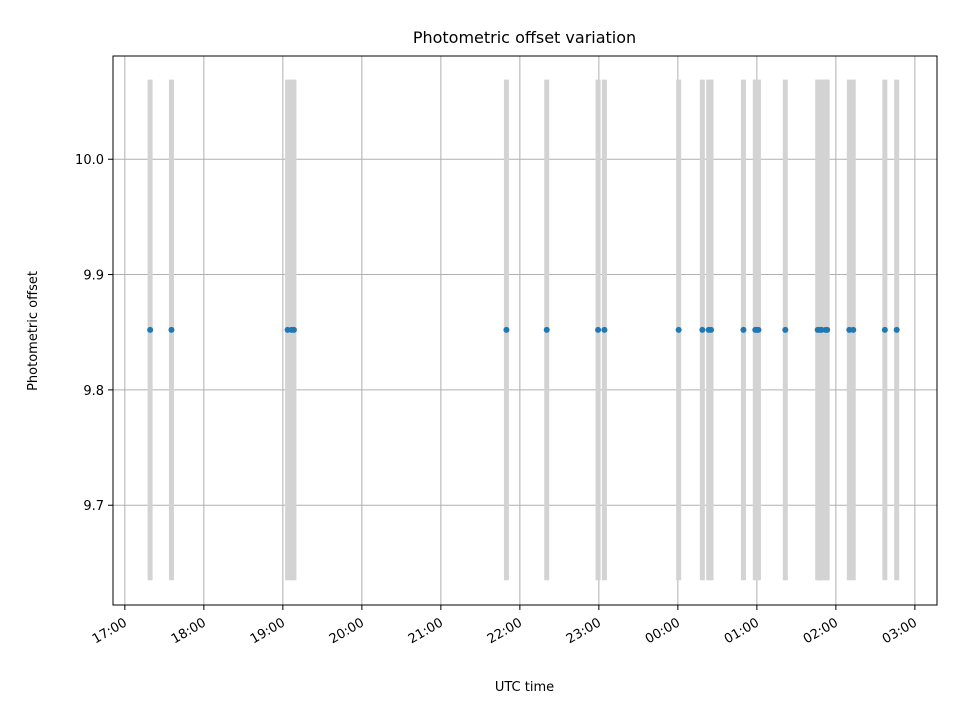 This screenshot has width=960, height=725. I want to click on y-tick-label: 9.8, so click(93, 391).